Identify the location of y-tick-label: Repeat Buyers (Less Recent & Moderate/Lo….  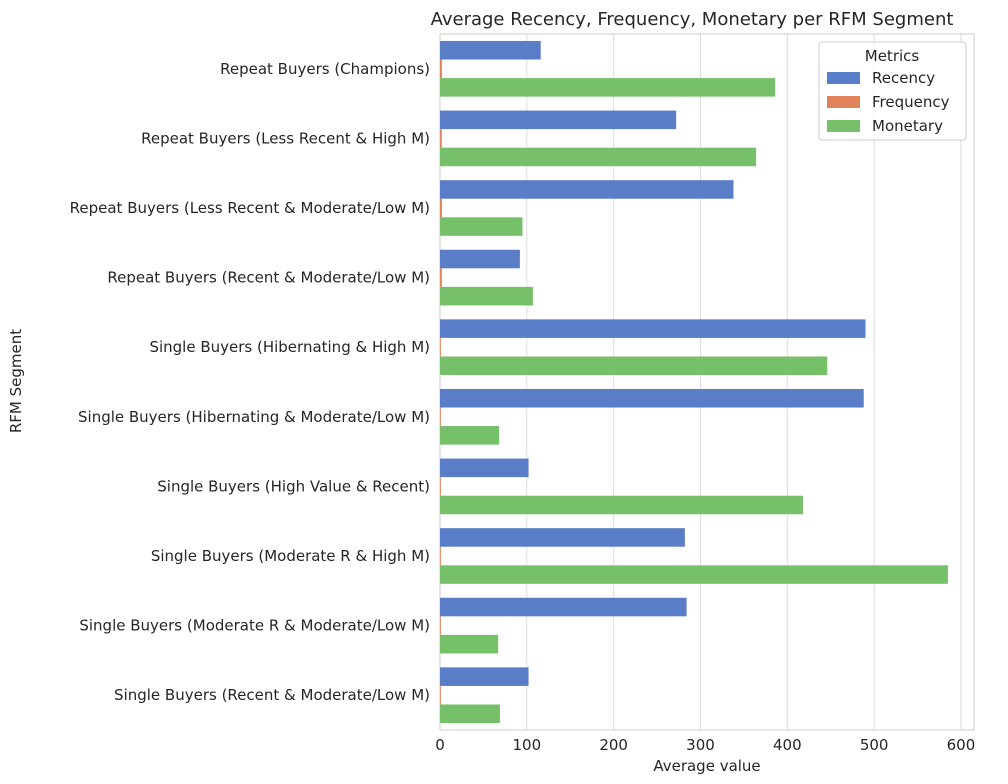
(250, 208).